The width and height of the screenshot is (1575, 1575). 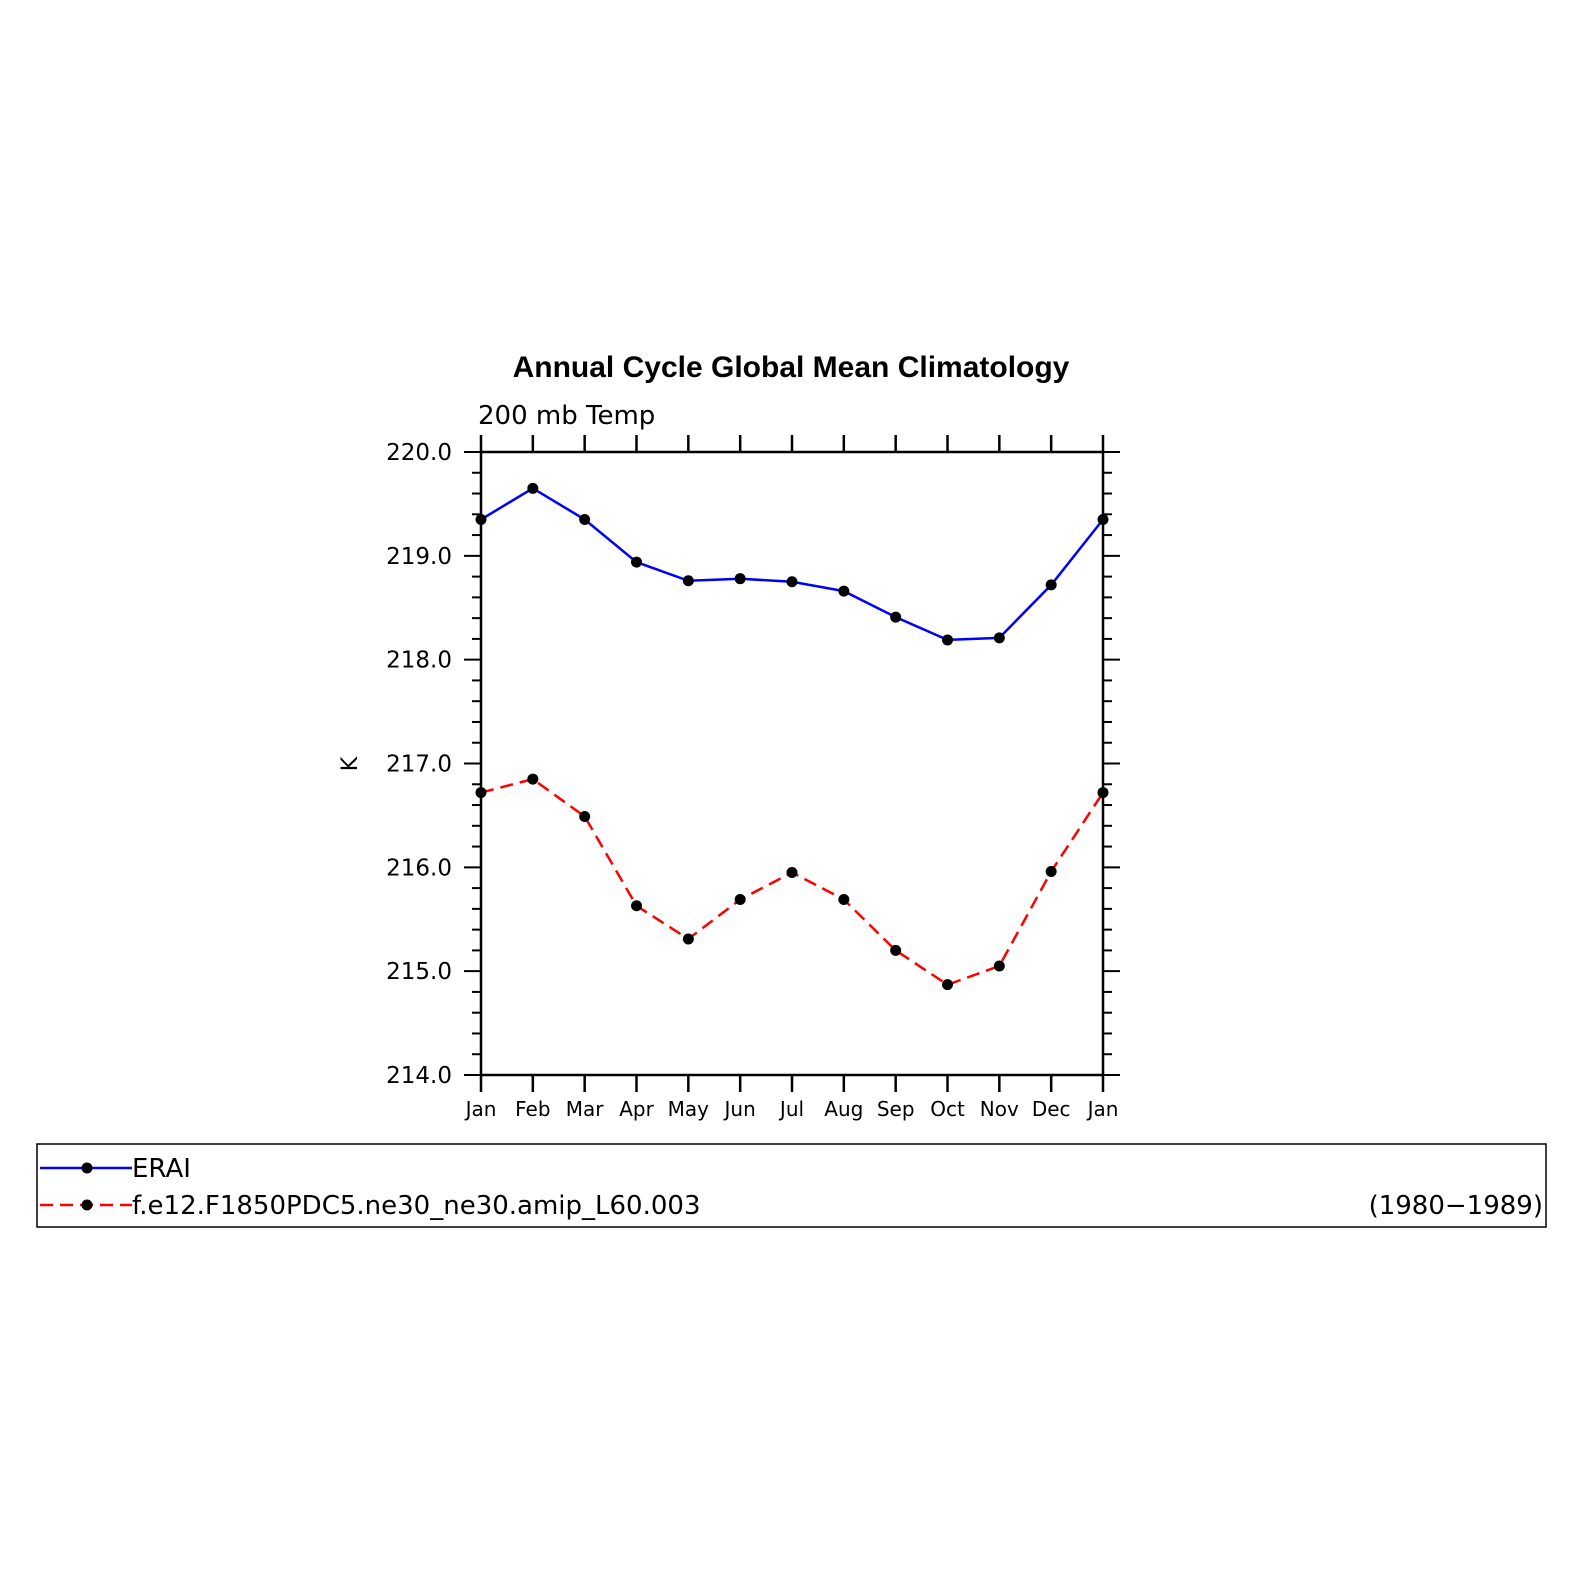 I want to click on y-tick-label: 217.0, so click(x=419, y=765).